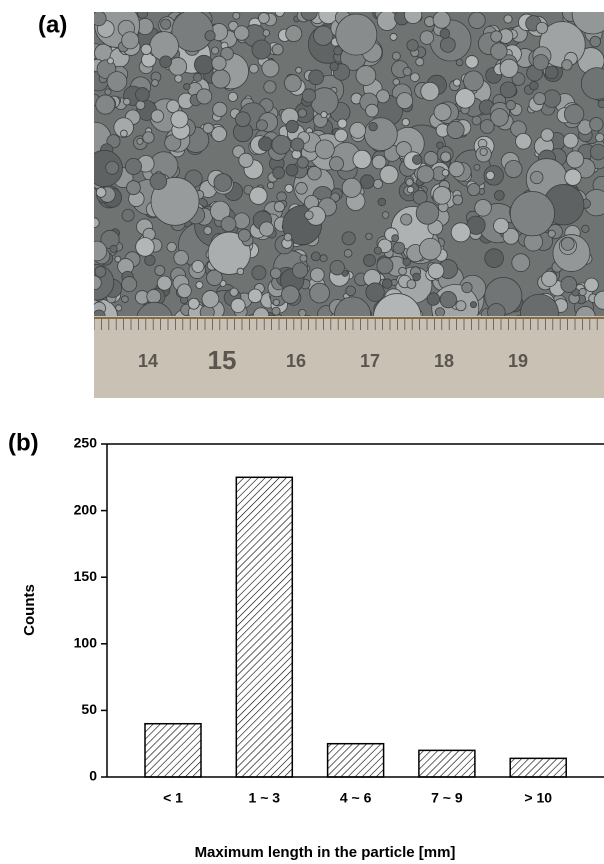 Image resolution: width=604 pixels, height=864 pixels. I want to click on x-tick-label: 7 ~ 9, so click(447, 798).